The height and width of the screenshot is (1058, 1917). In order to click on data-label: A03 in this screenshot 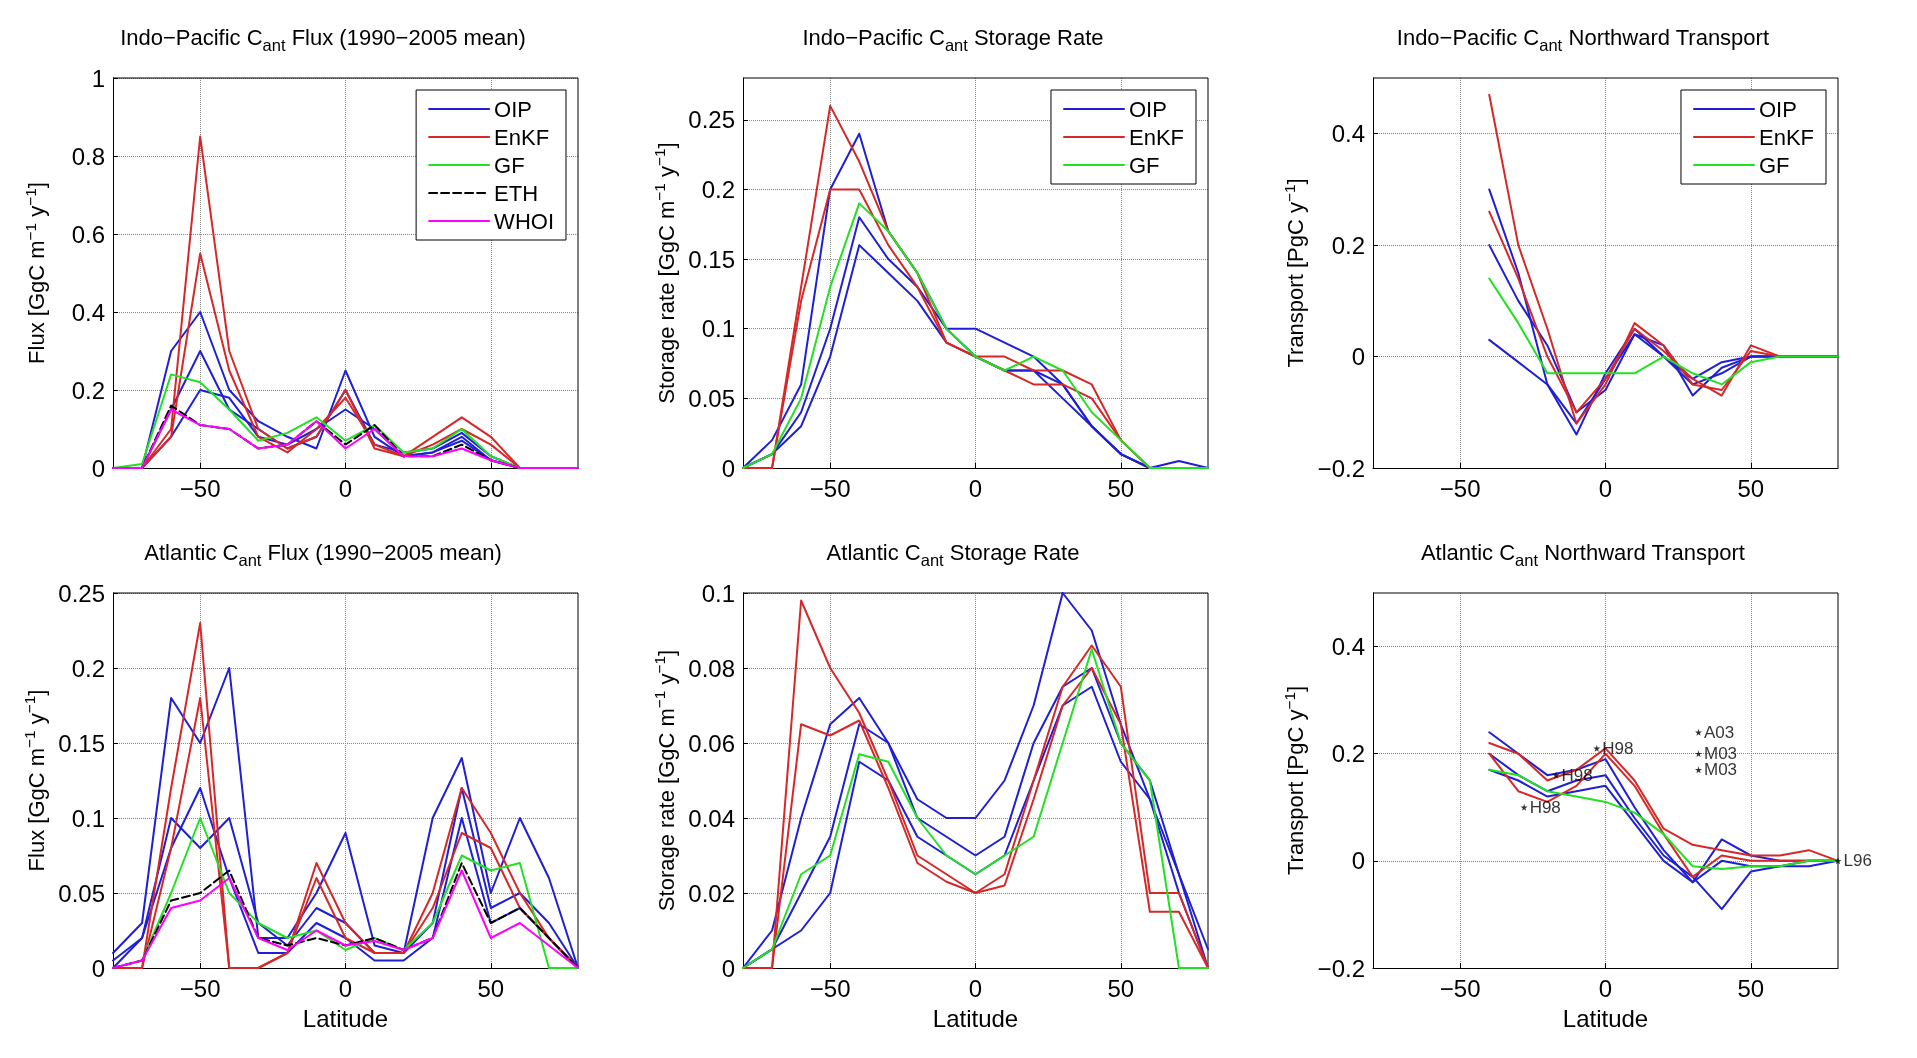, I will do `click(1719, 732)`.